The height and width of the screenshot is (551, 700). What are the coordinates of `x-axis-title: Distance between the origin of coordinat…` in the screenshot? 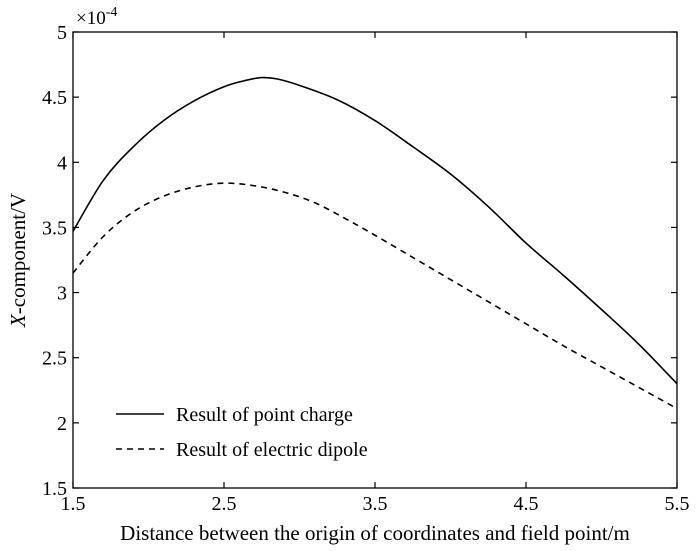 It's located at (375, 533).